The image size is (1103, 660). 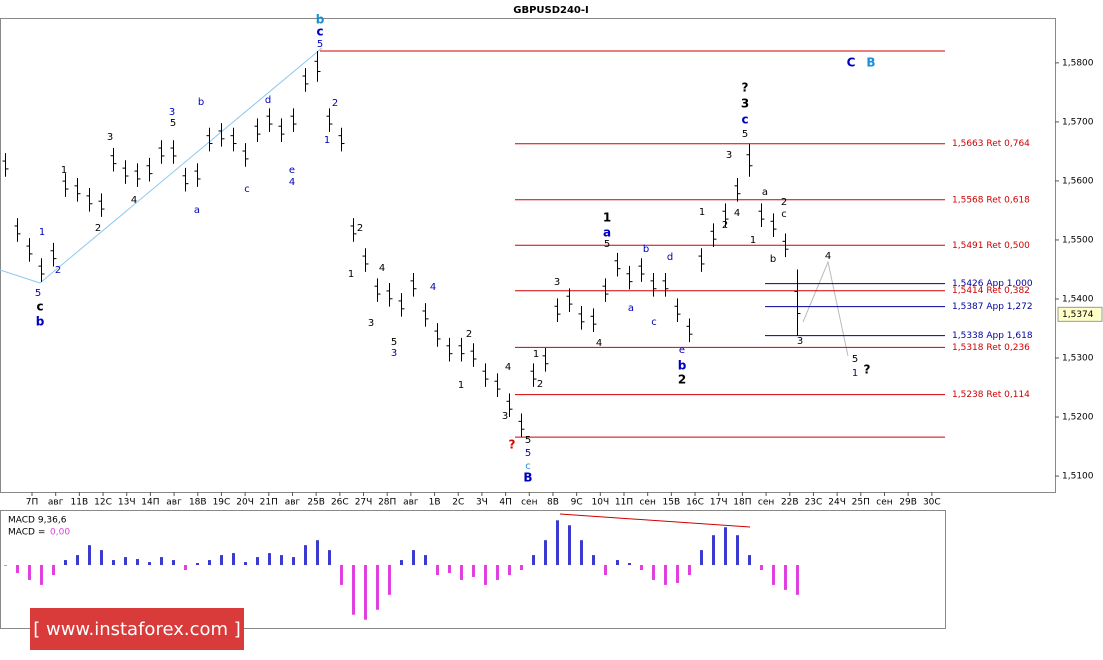 What do you see at coordinates (1078, 63) in the screenshot?
I see `y-tick-label: 1,5800` at bounding box center [1078, 63].